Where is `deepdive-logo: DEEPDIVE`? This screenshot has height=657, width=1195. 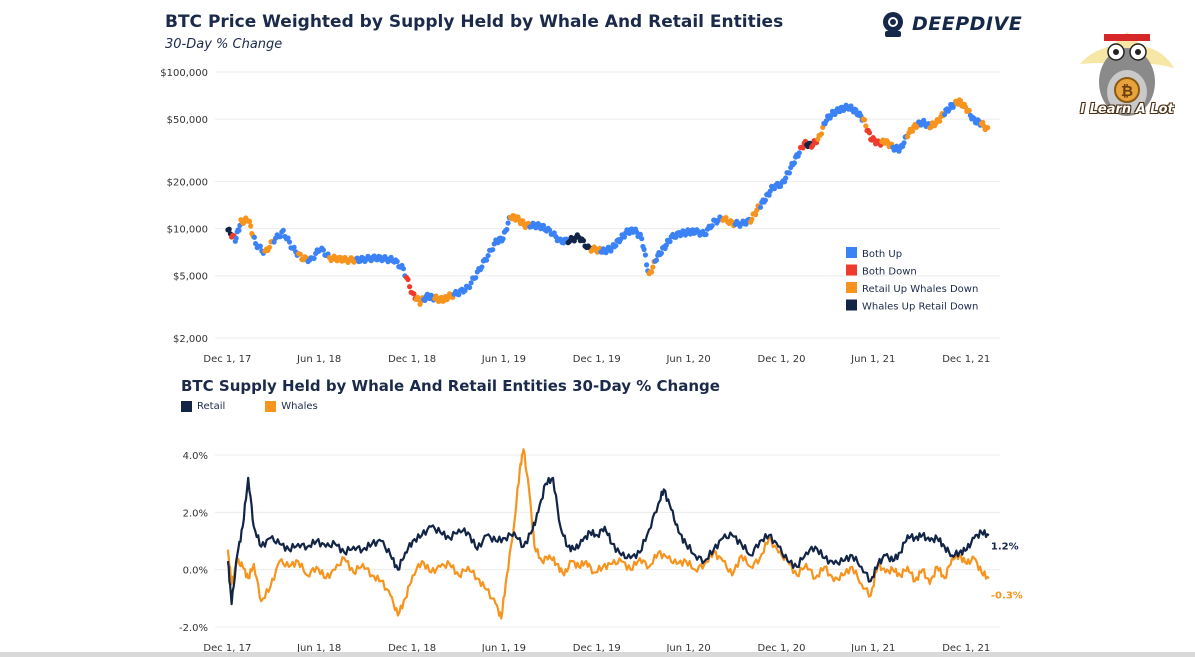 deepdive-logo: DEEPDIVE is located at coordinates (951, 24).